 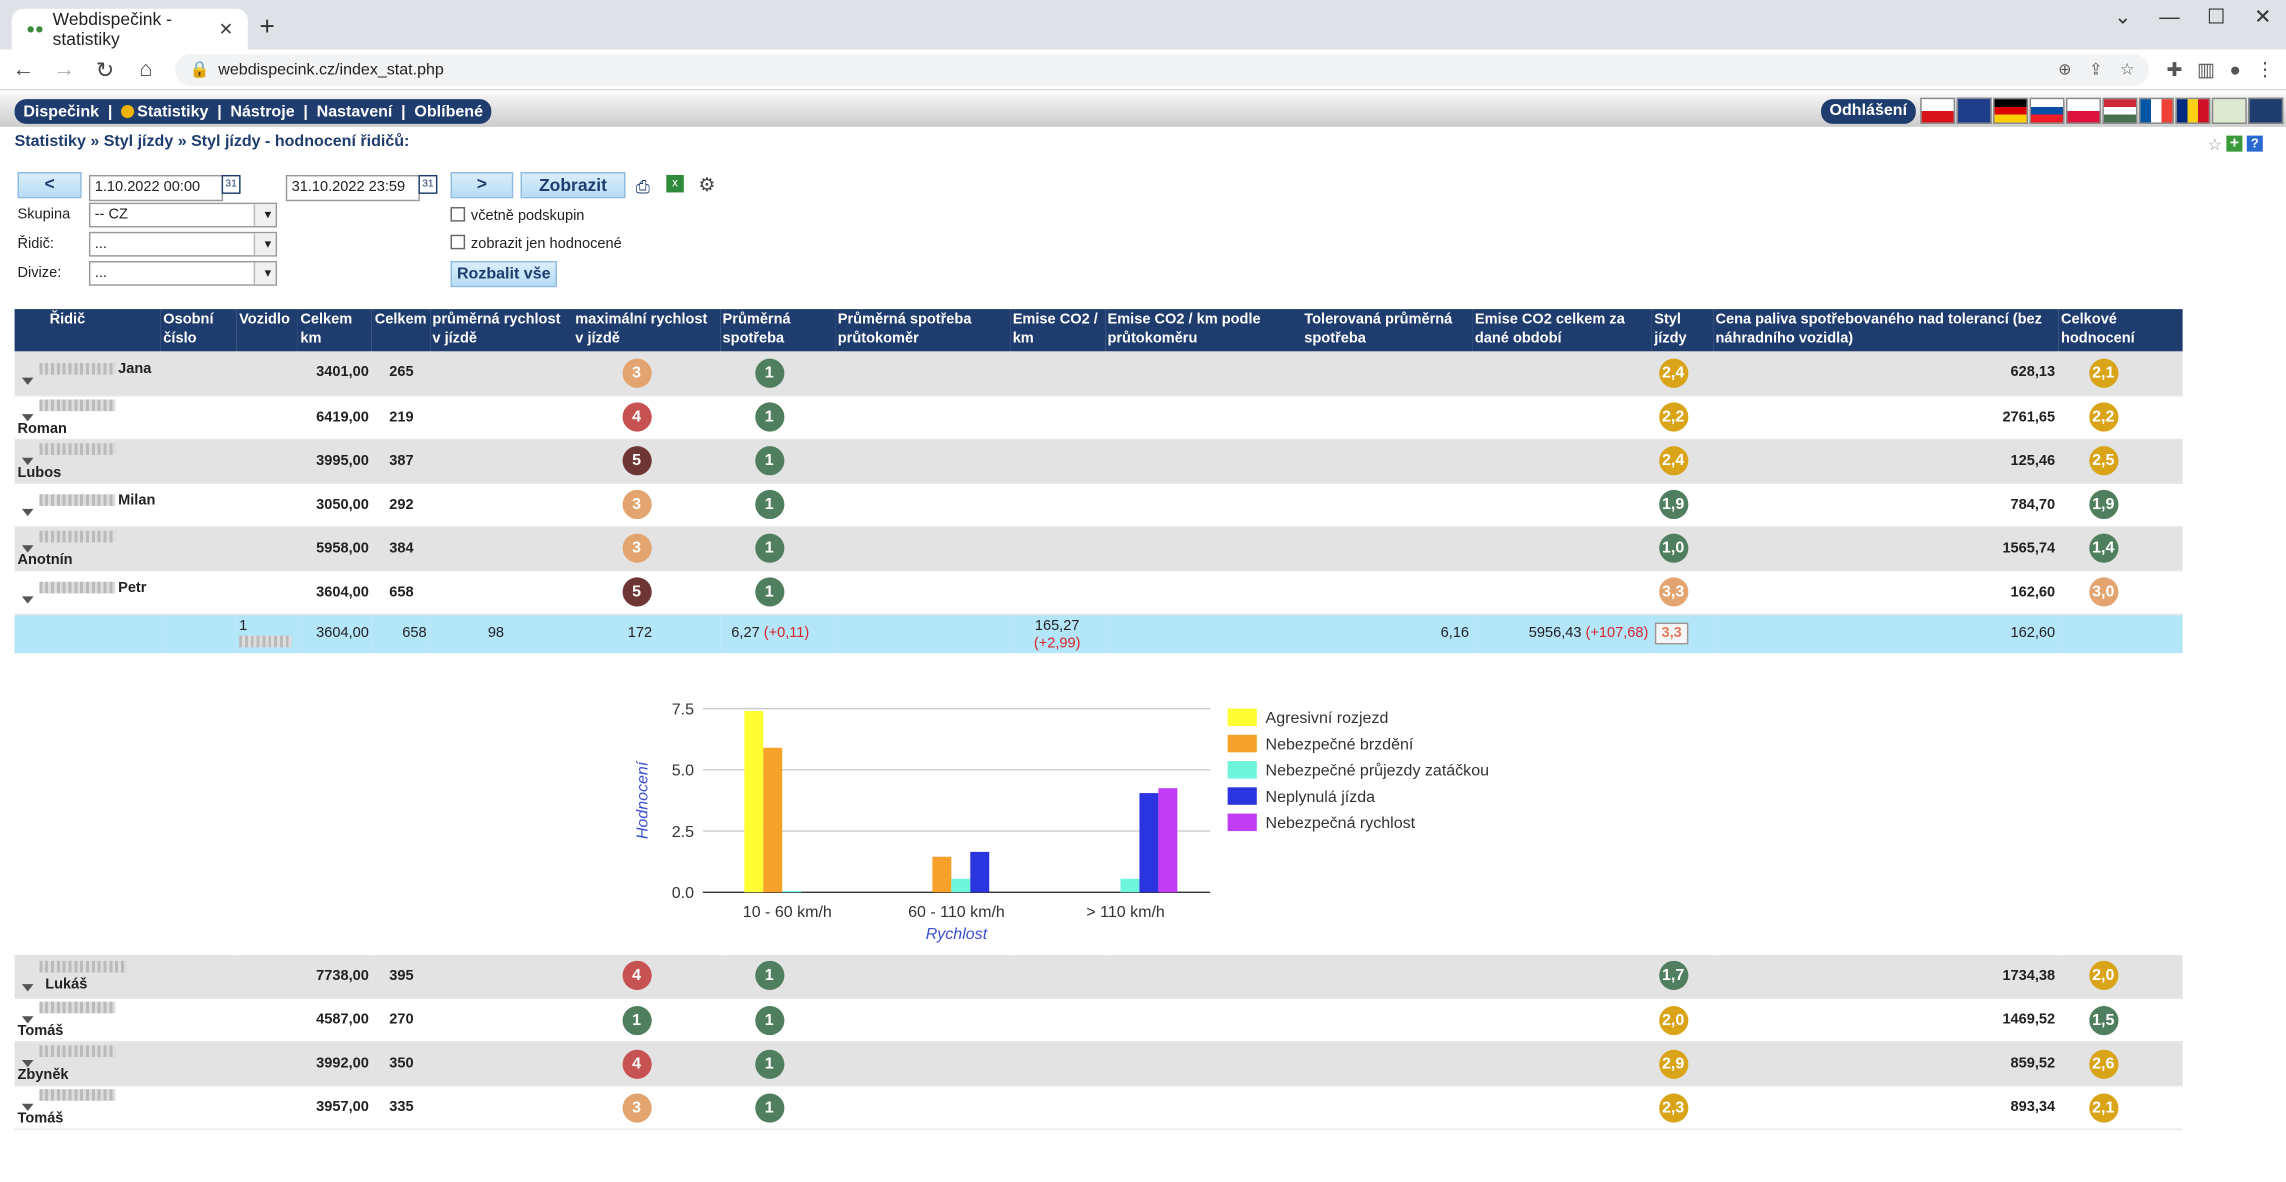 I want to click on flag-fr-icon, so click(x=2156, y=110).